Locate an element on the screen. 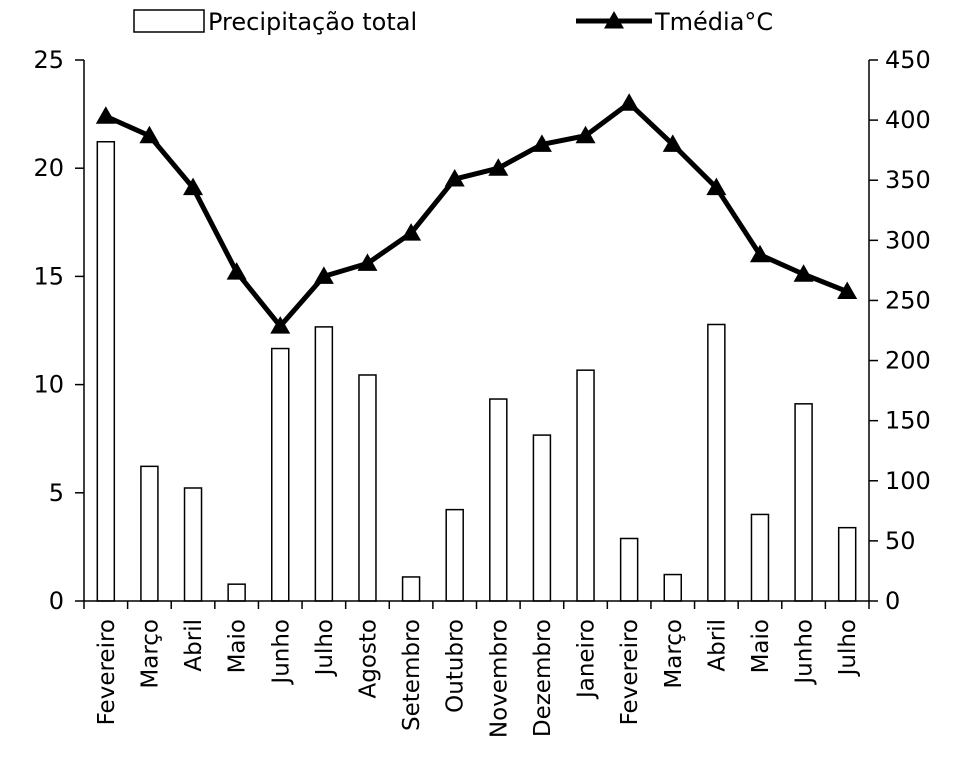 The width and height of the screenshot is (963, 758). category-label: Outubro is located at coordinates (456, 666).